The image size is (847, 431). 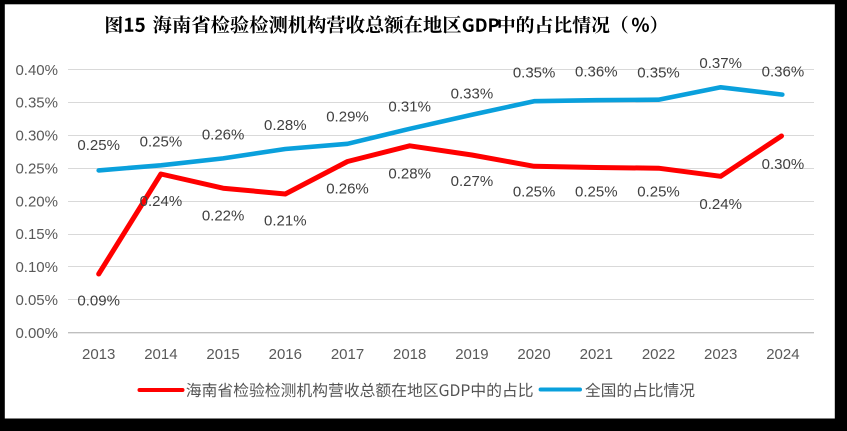 I want to click on svg-text: 0.20%, so click(x=36, y=201).